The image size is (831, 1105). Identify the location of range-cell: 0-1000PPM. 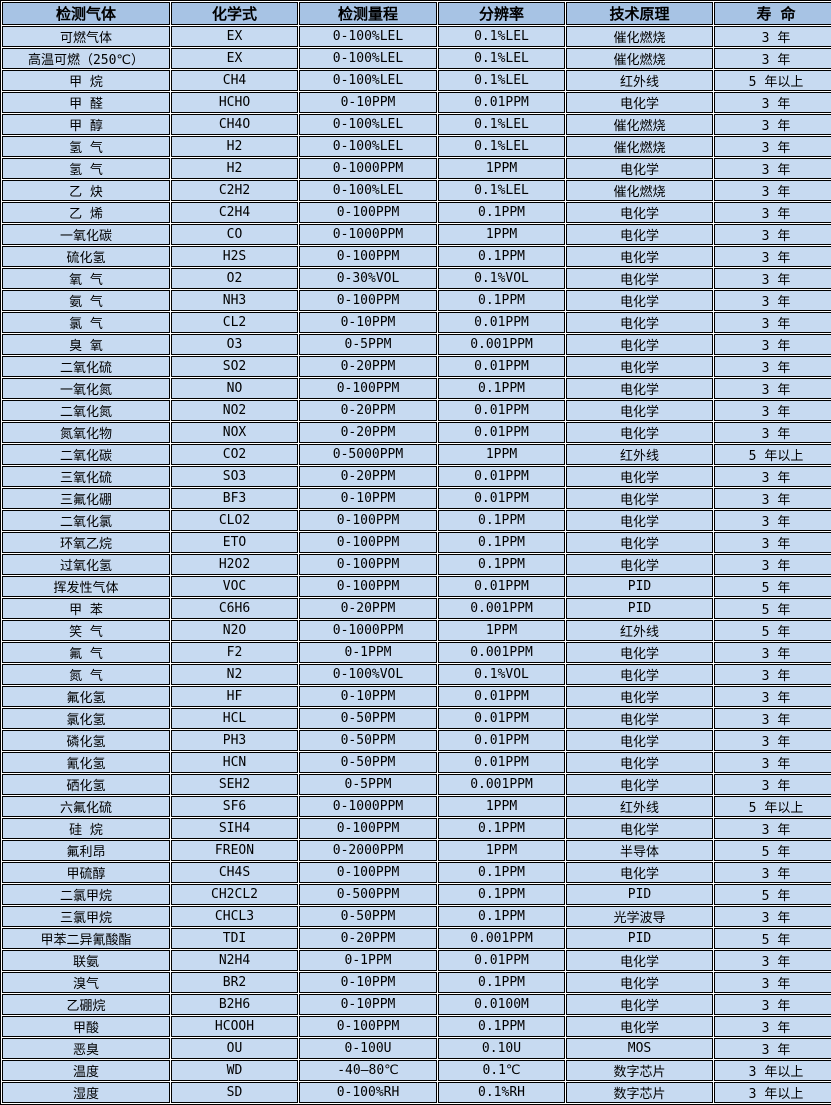
(368, 806).